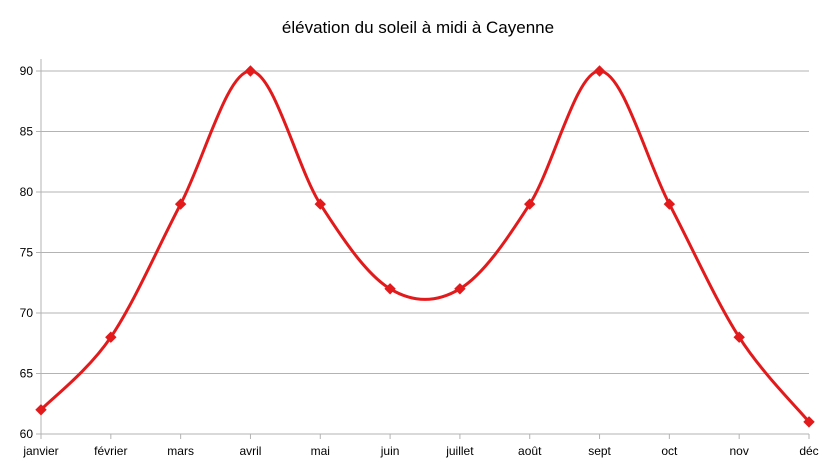 The height and width of the screenshot is (467, 836). Describe the element at coordinates (390, 451) in the screenshot. I see `x-tick-label: juin` at that location.